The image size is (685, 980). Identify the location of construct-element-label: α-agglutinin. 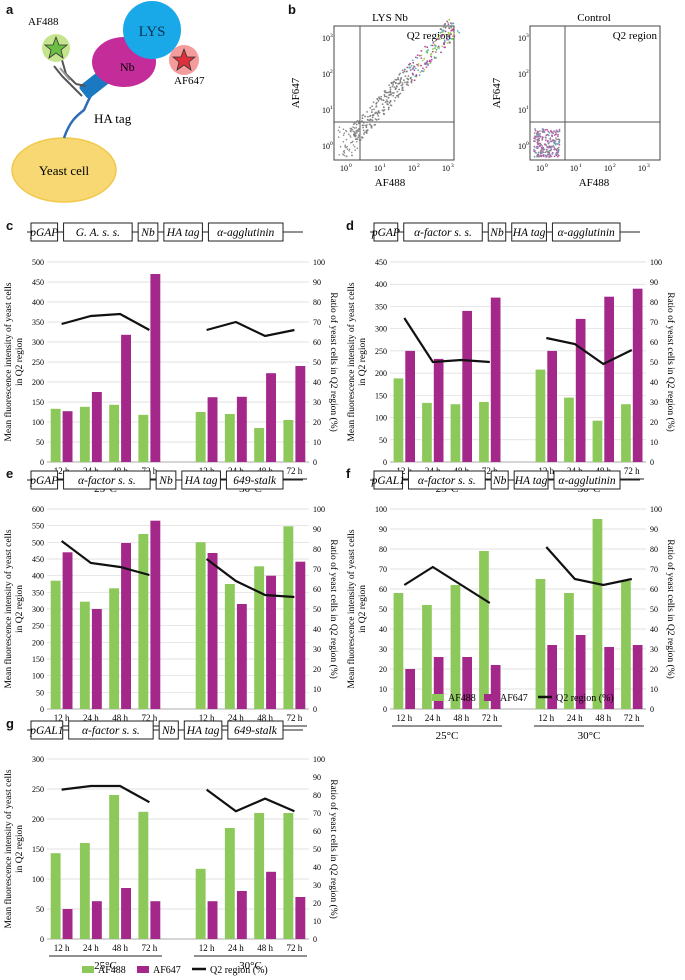
(586, 233).